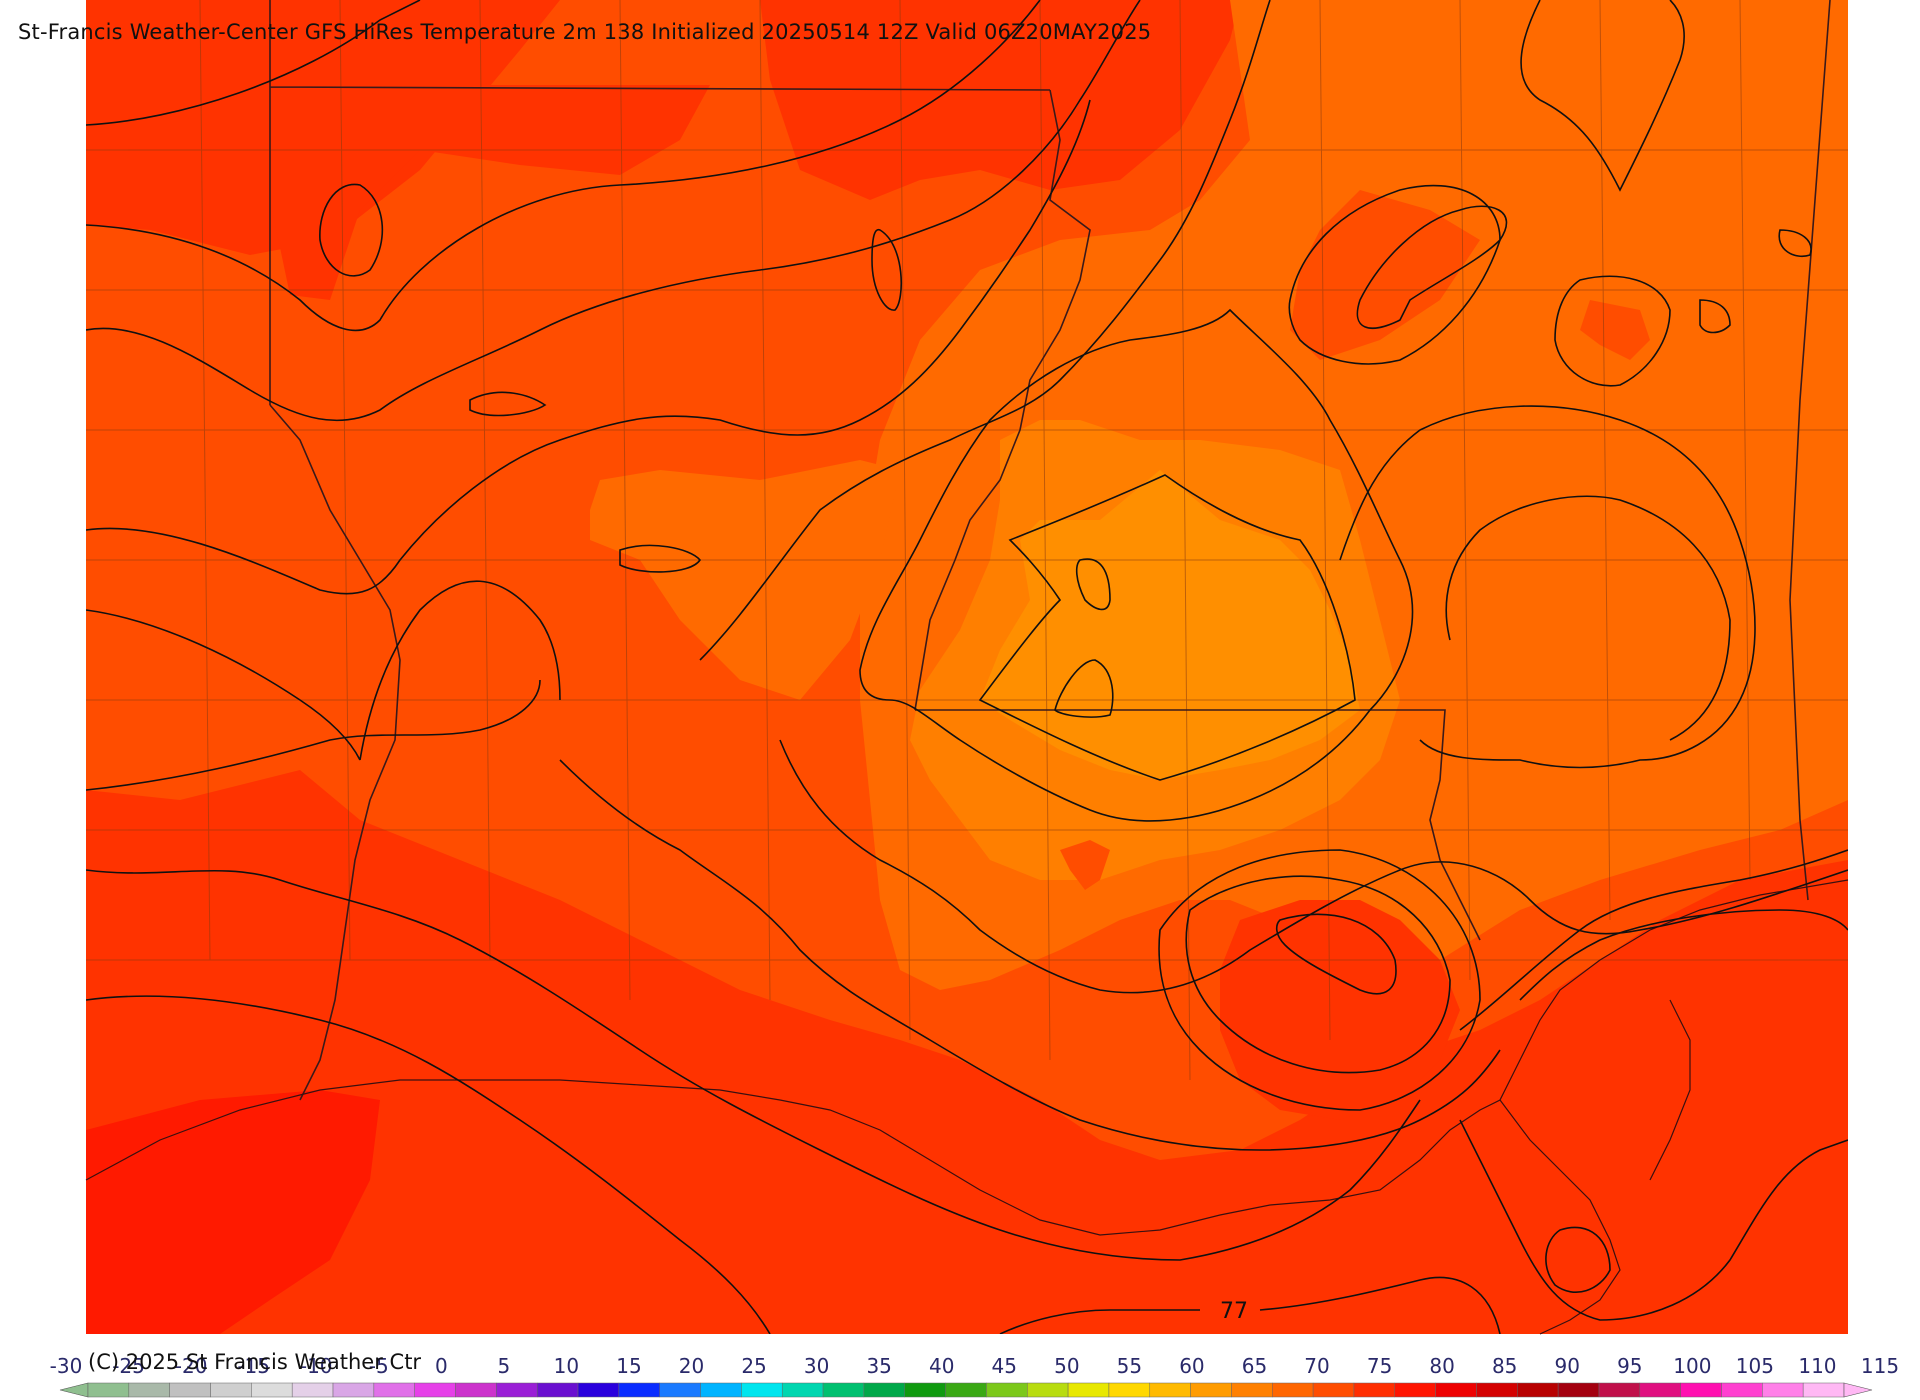  I want to click on colorbar-tick-label: 75, so click(1379, 1366).